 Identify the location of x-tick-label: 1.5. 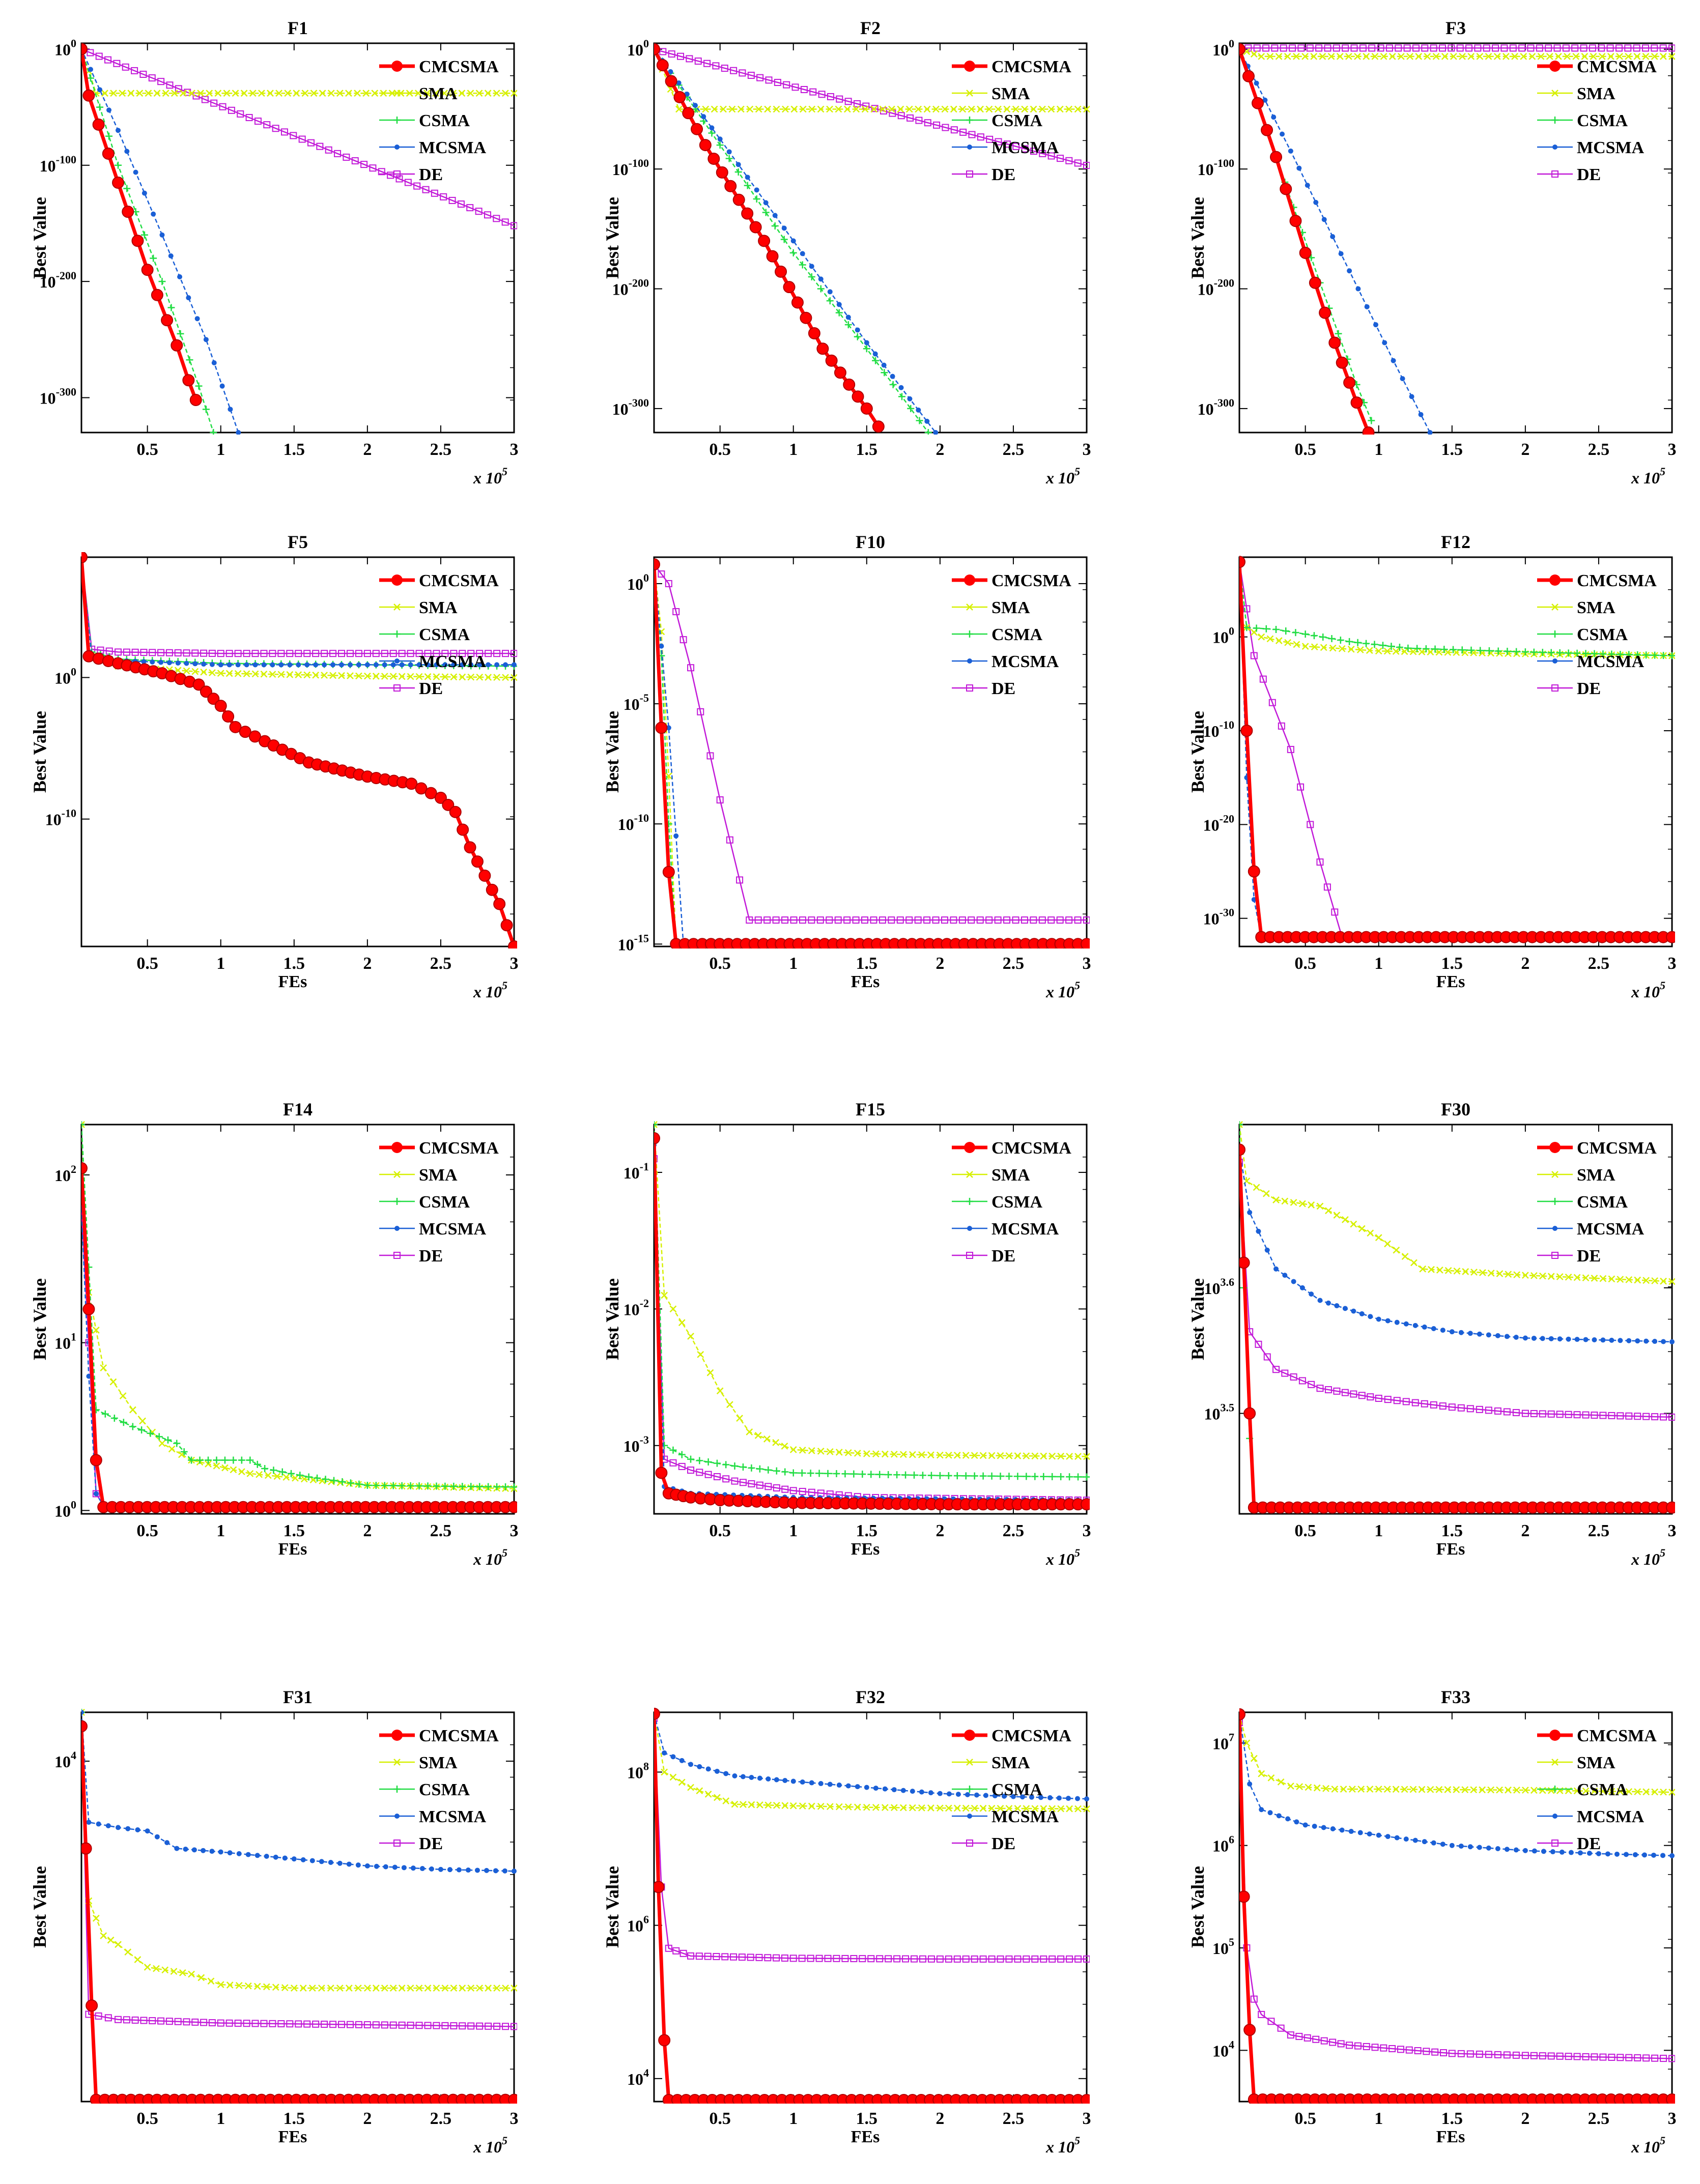
(1452, 963).